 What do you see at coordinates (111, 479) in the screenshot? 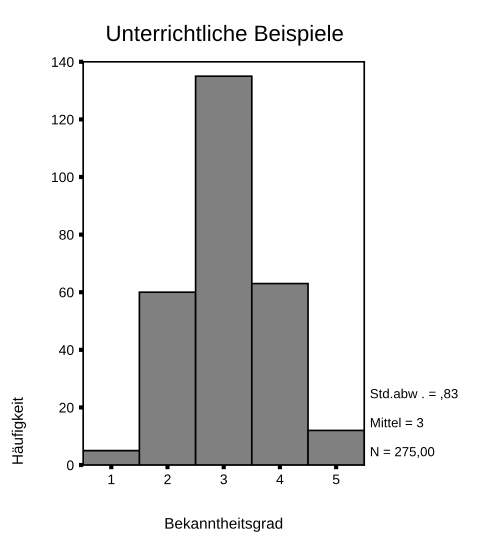
I see `x-tick-label: 1` at bounding box center [111, 479].